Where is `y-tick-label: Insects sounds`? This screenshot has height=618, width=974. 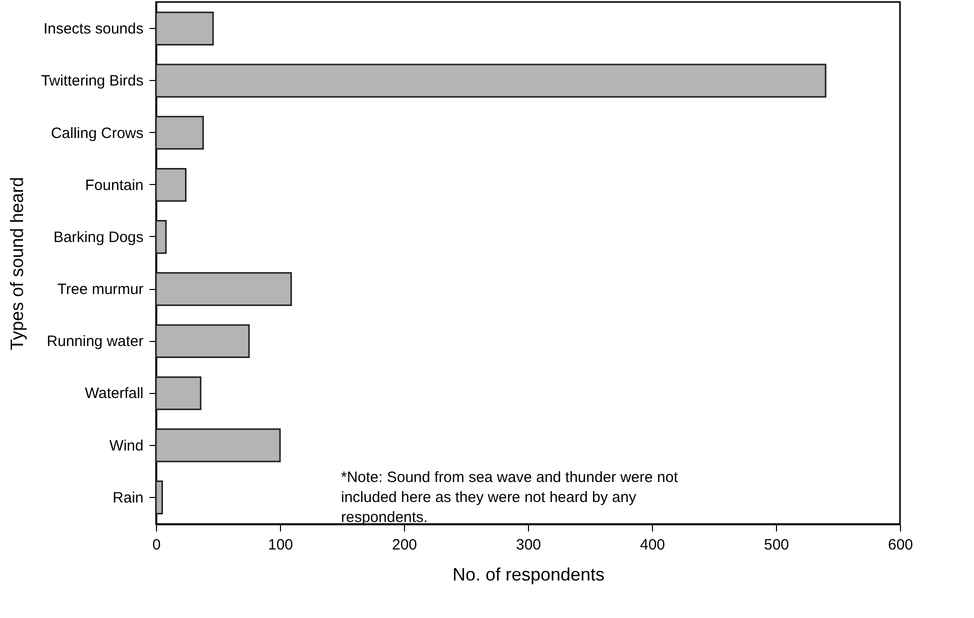
y-tick-label: Insects sounds is located at coordinates (93, 29).